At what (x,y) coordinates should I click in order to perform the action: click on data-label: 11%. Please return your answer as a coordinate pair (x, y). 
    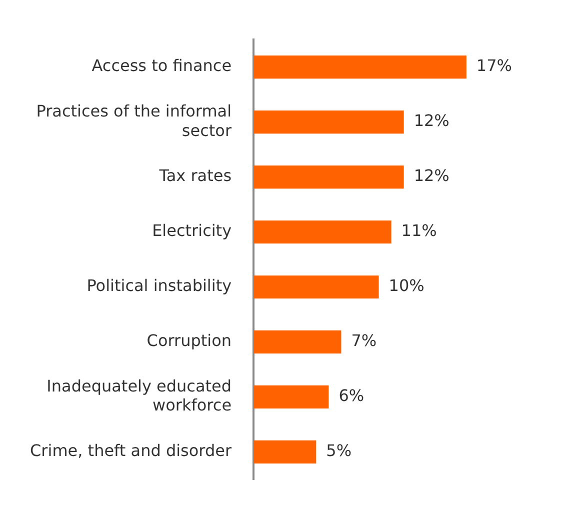
    Looking at the image, I should click on (419, 230).